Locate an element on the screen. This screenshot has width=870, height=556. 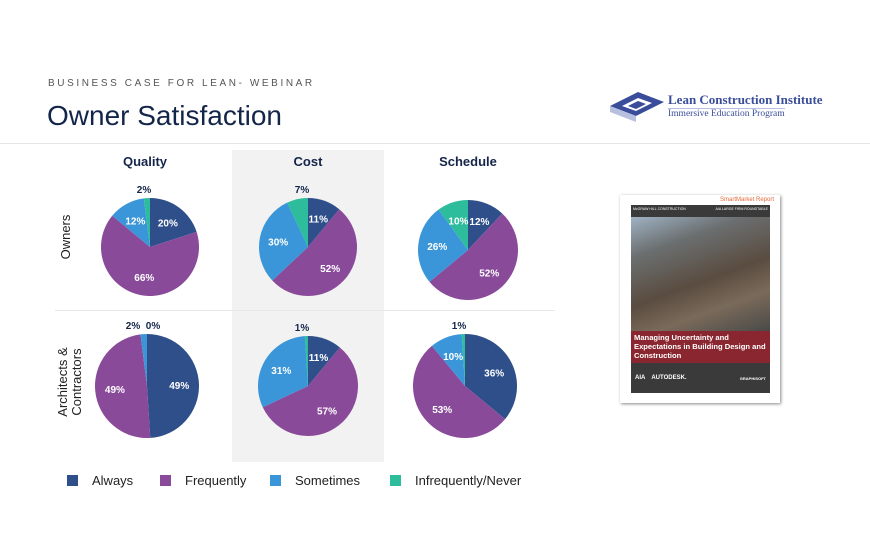
legend-item-frequently: Frequently is located at coordinates (203, 480).